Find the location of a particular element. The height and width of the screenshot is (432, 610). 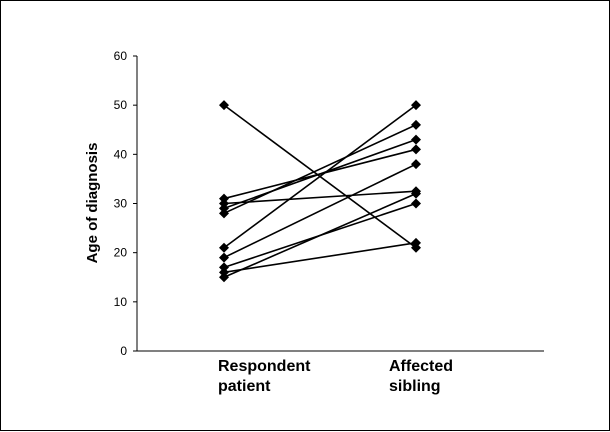

category-label: patient is located at coordinates (244, 386).